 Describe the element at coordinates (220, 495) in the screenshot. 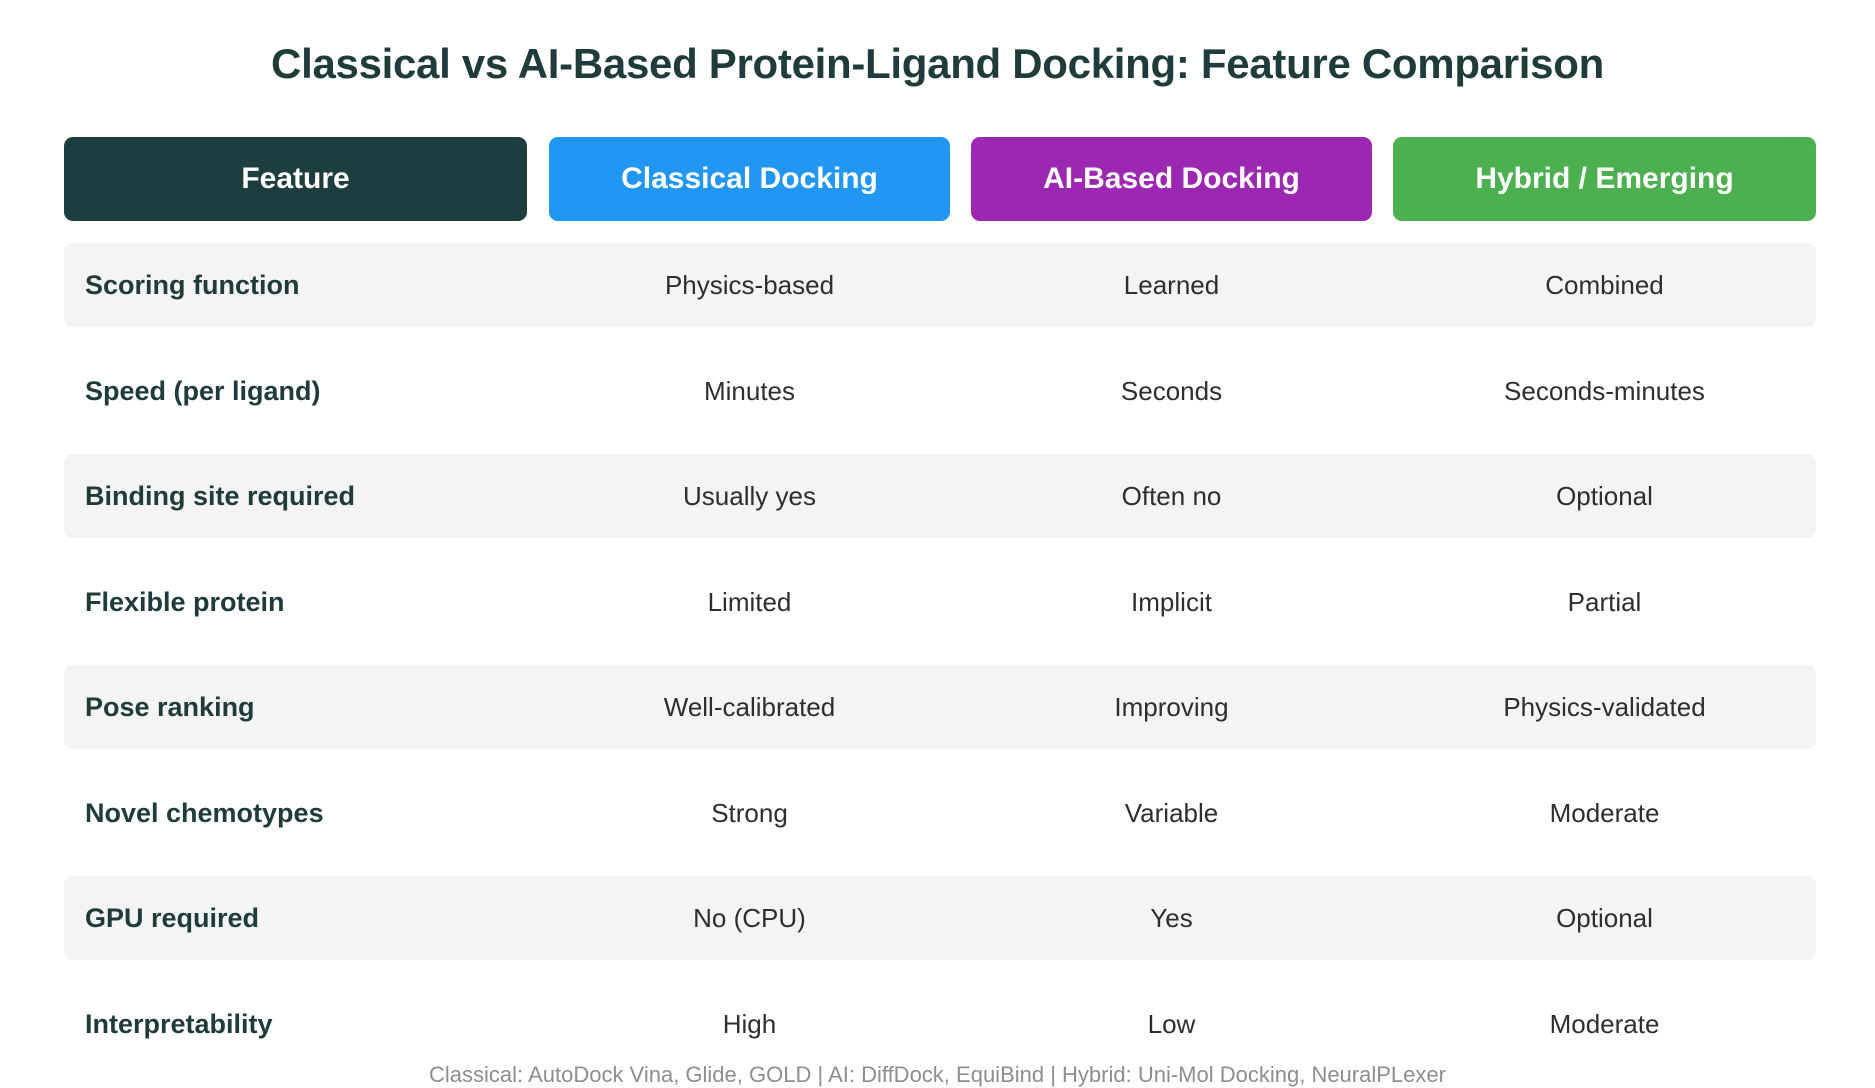

I see `feature-cell: Binding site required` at that location.